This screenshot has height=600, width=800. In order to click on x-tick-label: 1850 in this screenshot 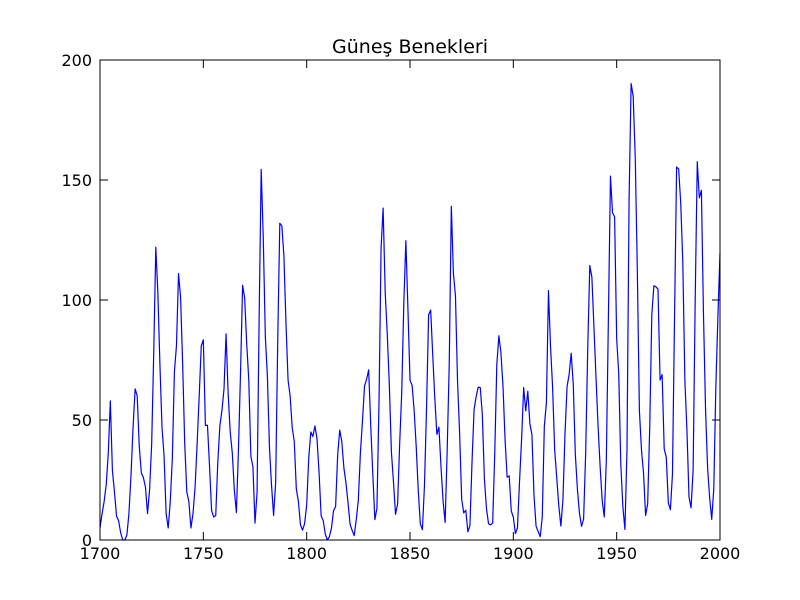, I will do `click(410, 553)`.